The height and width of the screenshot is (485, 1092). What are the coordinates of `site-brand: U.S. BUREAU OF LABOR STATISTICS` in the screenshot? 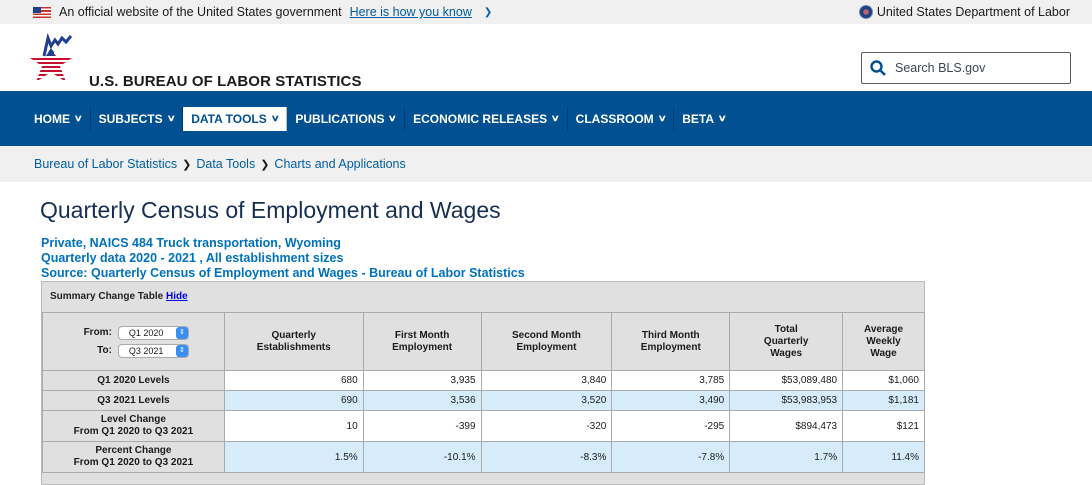 It's located at (225, 81).